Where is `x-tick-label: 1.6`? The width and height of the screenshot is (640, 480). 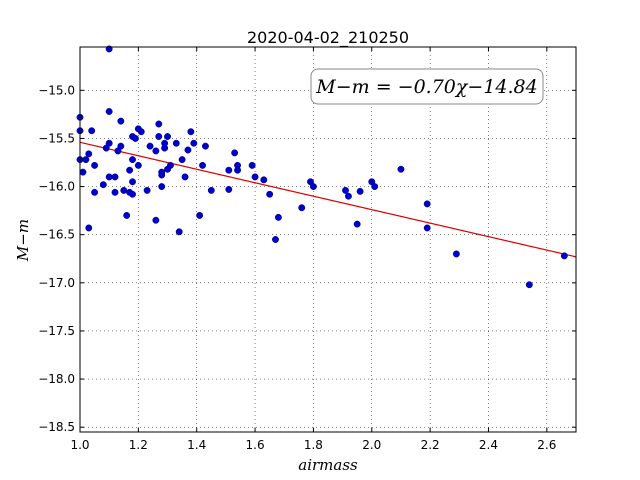 x-tick-label: 1.6 is located at coordinates (255, 445).